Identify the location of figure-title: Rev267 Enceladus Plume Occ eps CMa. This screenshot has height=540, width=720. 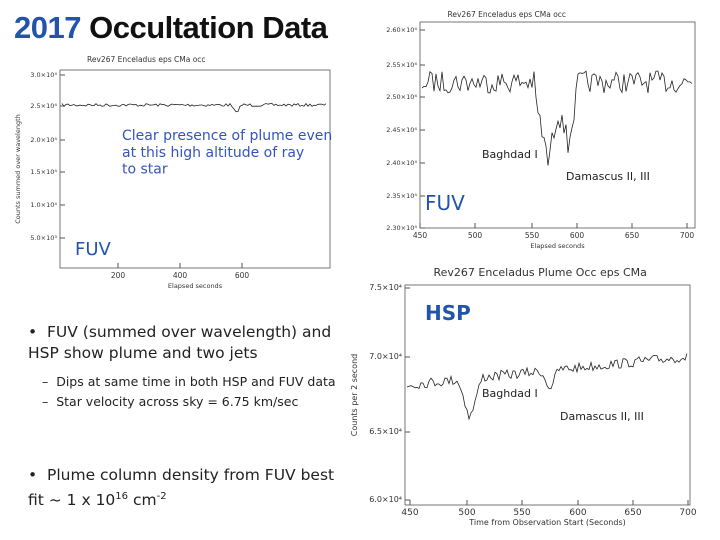
(540, 272).